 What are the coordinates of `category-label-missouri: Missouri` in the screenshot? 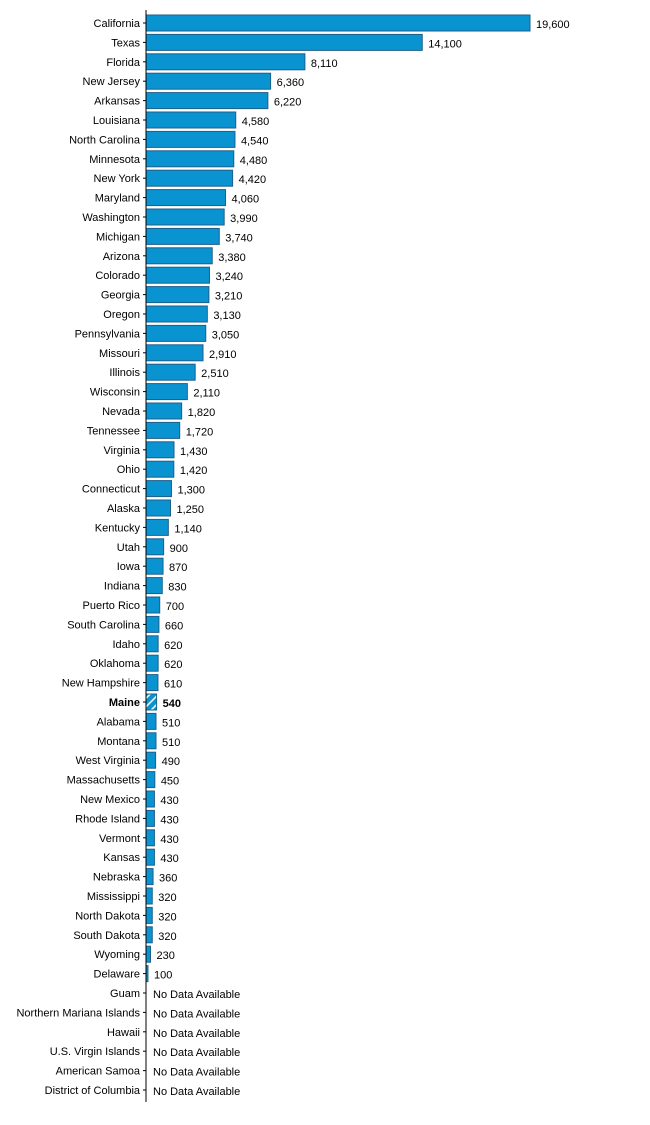 It's located at (119, 354).